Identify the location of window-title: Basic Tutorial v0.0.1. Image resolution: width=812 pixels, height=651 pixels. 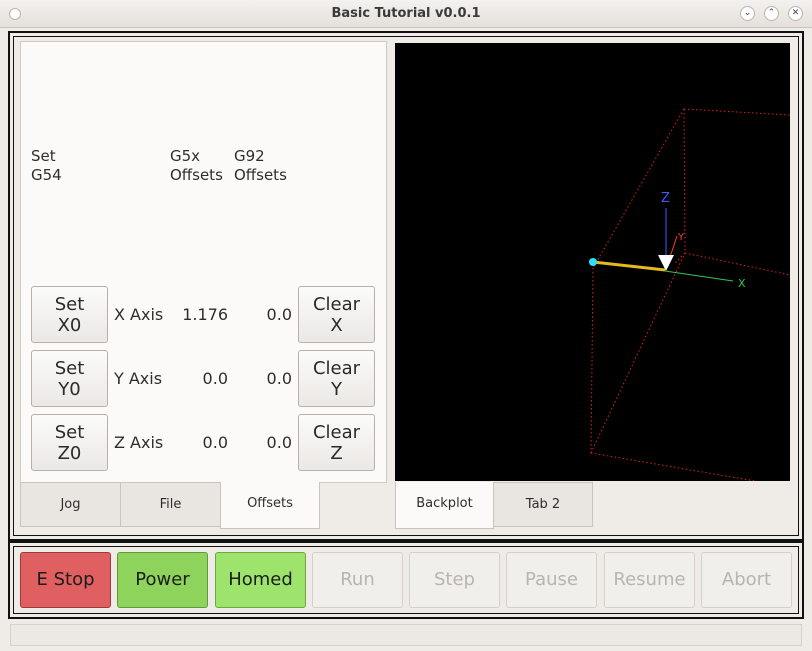
(406, 13).